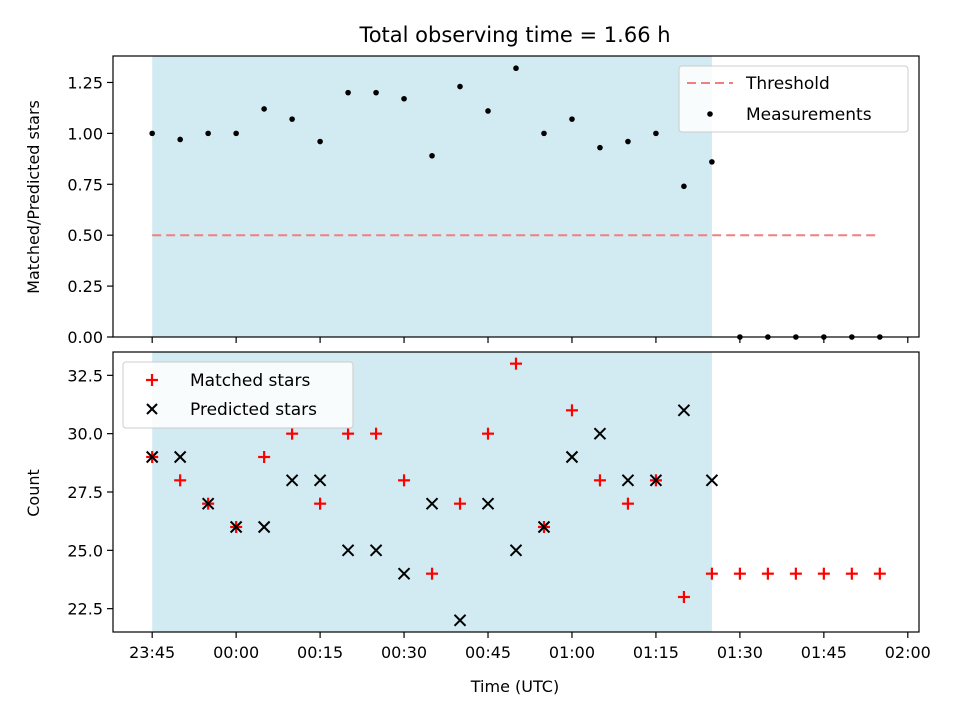 This screenshot has width=960, height=720. I want to click on legend-matched-swatch, so click(152, 380).